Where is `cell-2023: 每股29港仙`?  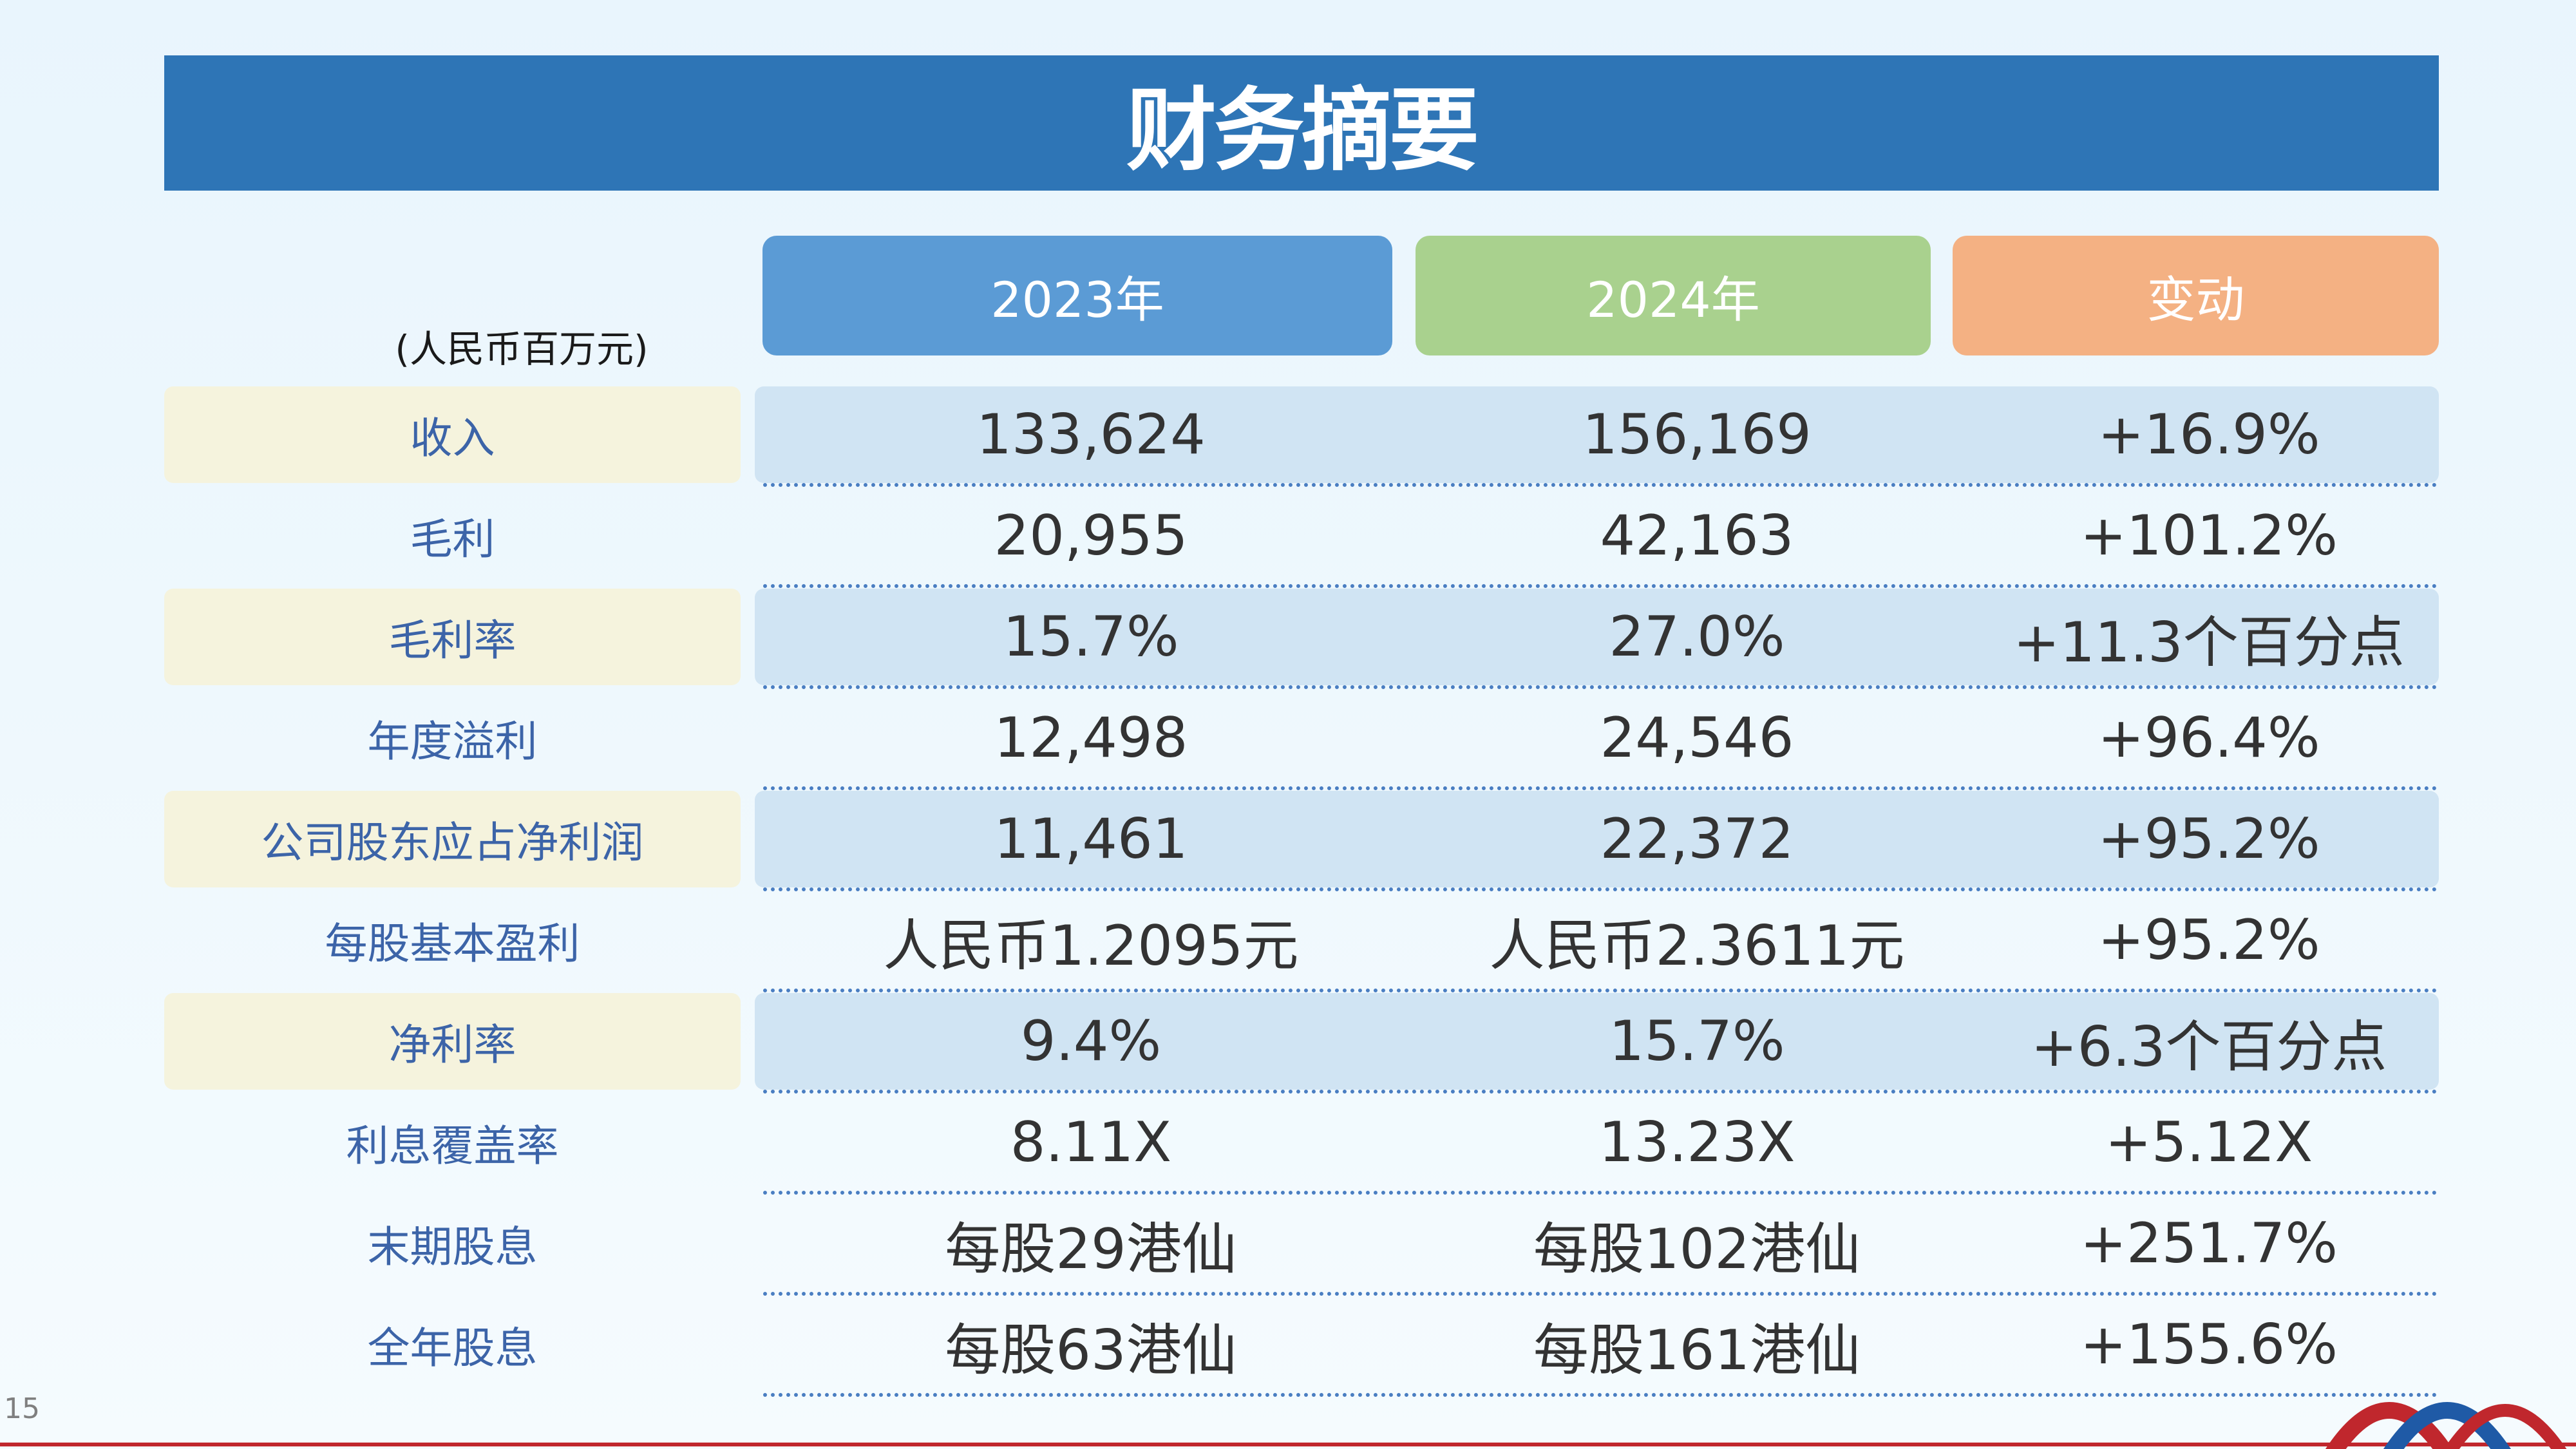
cell-2023: 每股29港仙 is located at coordinates (1091, 1250).